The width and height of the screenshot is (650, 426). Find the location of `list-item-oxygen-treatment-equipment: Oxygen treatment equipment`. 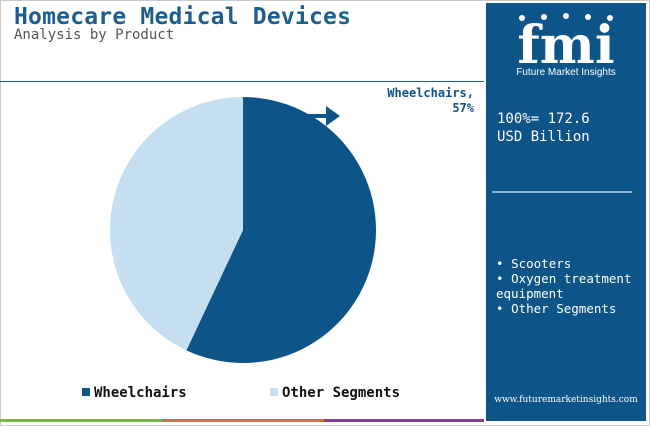

list-item-oxygen-treatment-equipment: Oxygen treatment equipment is located at coordinates (568, 286).